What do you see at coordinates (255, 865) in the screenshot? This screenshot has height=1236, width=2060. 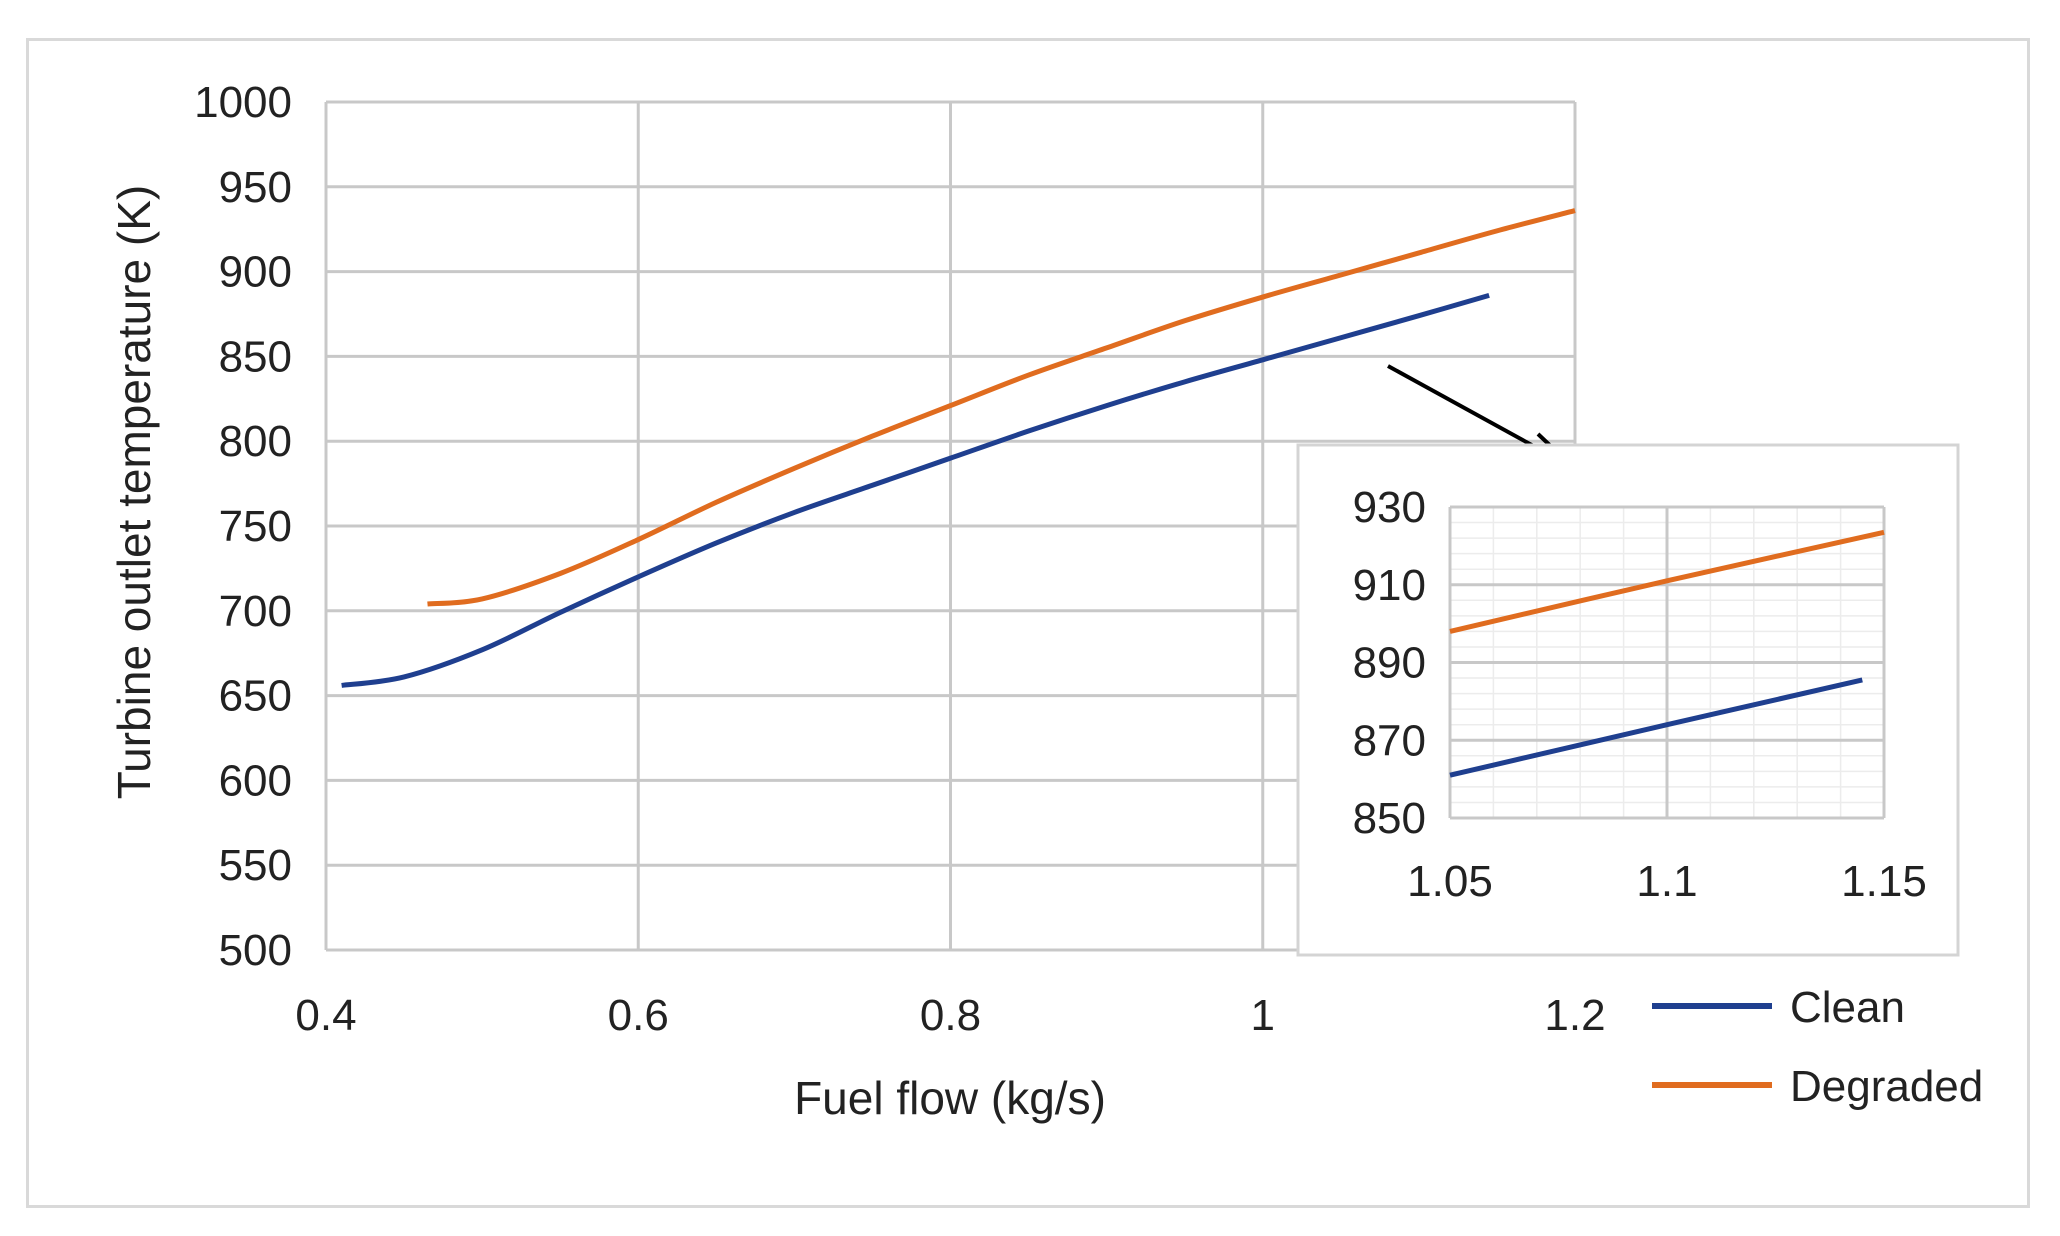 I see `main-y-tick-label: 550` at bounding box center [255, 865].